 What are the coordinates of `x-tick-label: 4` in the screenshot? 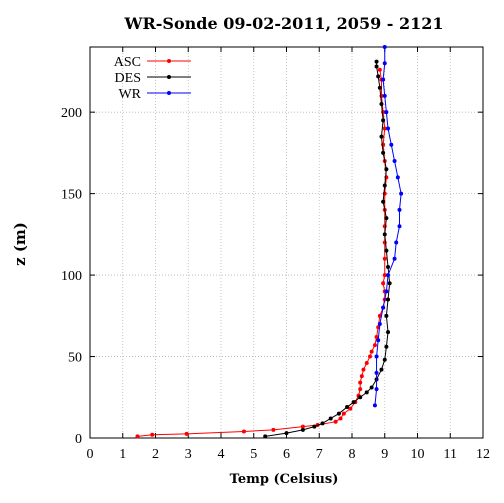 It's located at (221, 454).